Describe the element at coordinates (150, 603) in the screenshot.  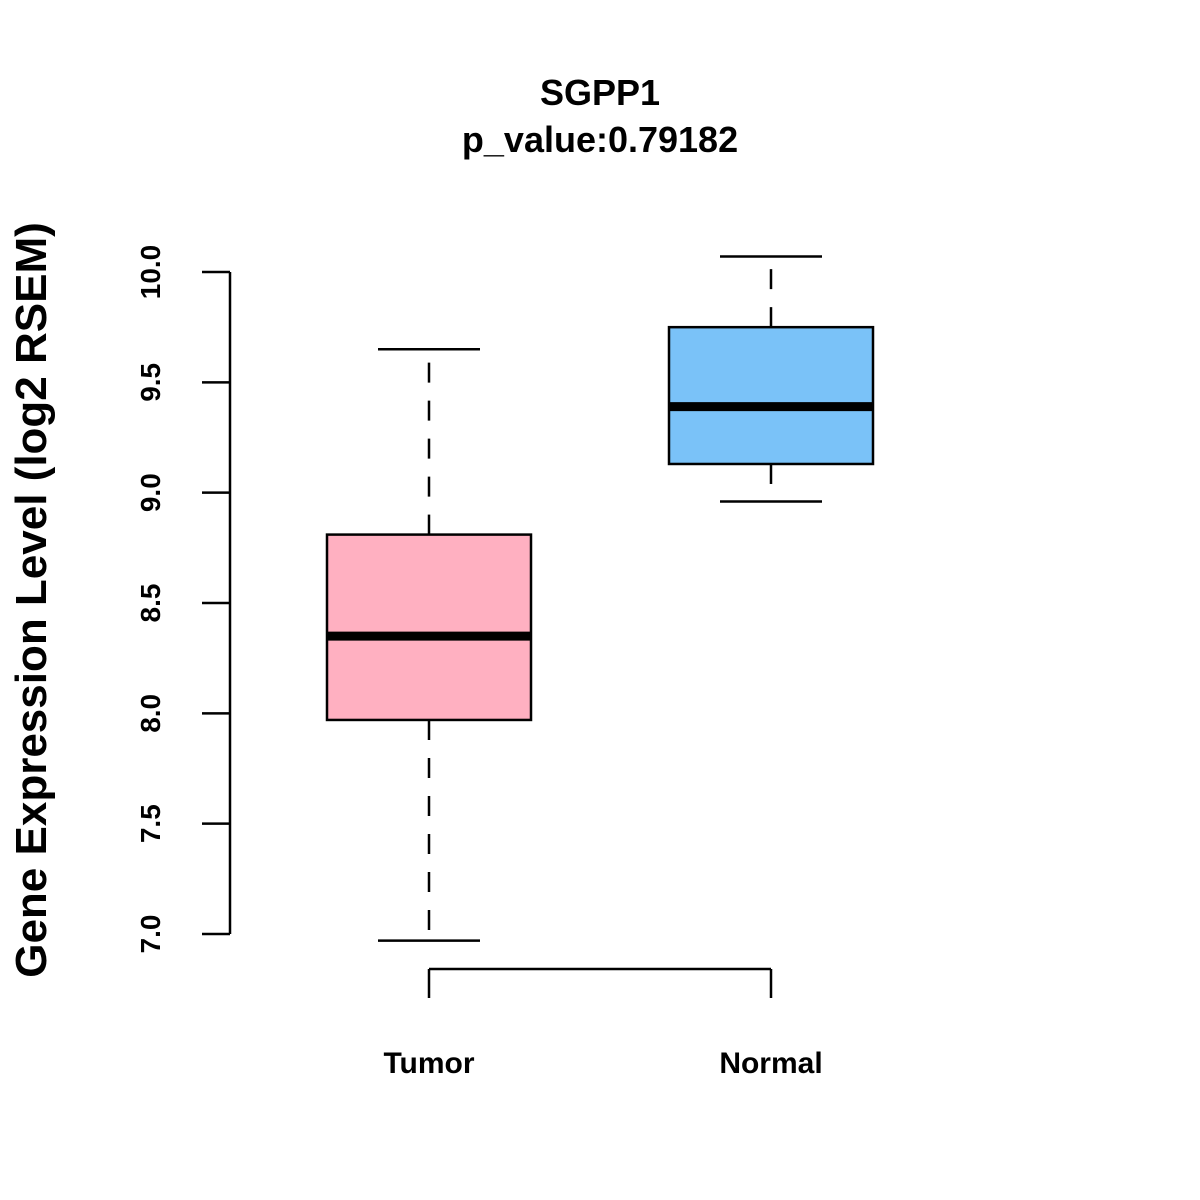
I see `y-tick-label: 8.5` at that location.